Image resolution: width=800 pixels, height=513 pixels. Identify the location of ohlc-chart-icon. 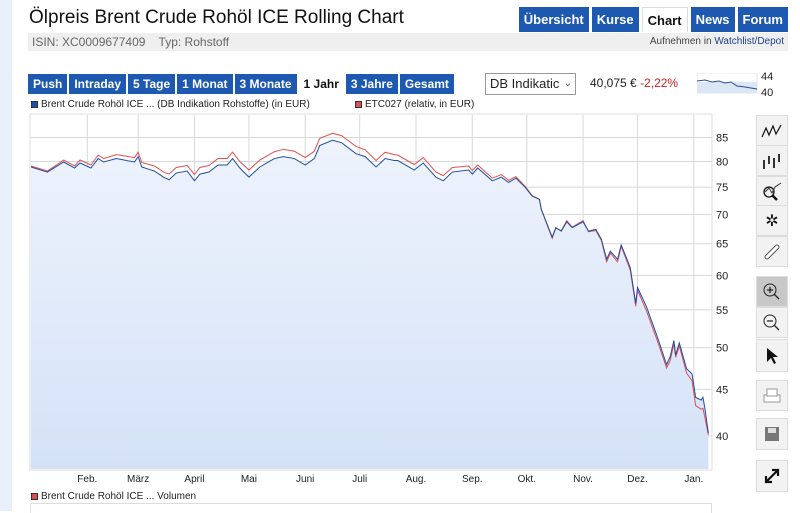
(772, 160).